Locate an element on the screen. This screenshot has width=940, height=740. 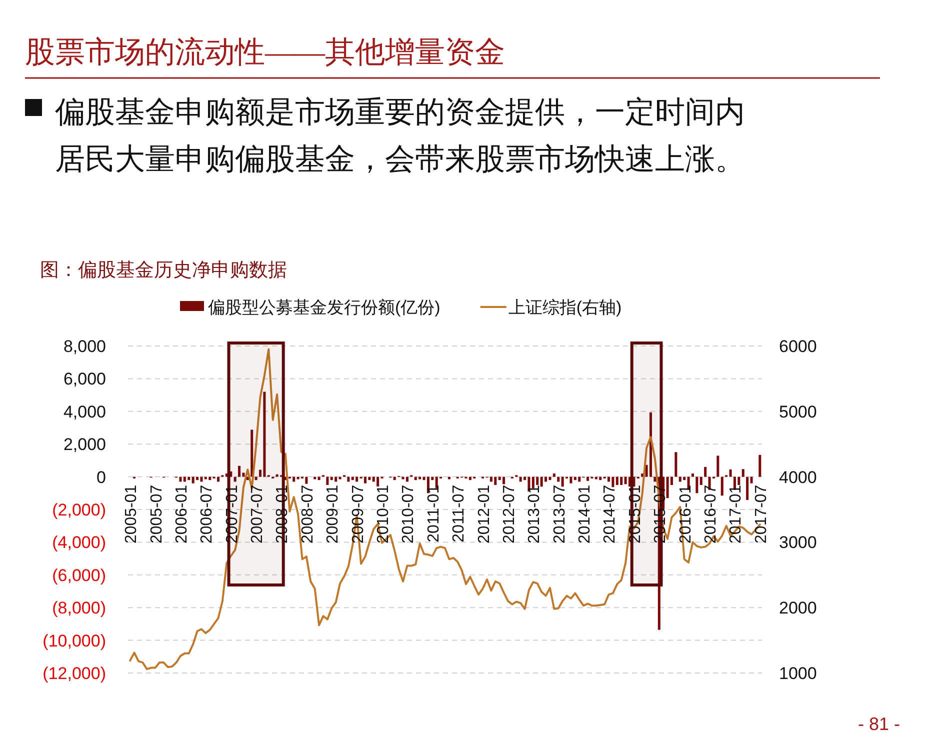
y2-tick-label: 2000 is located at coordinates (798, 608).